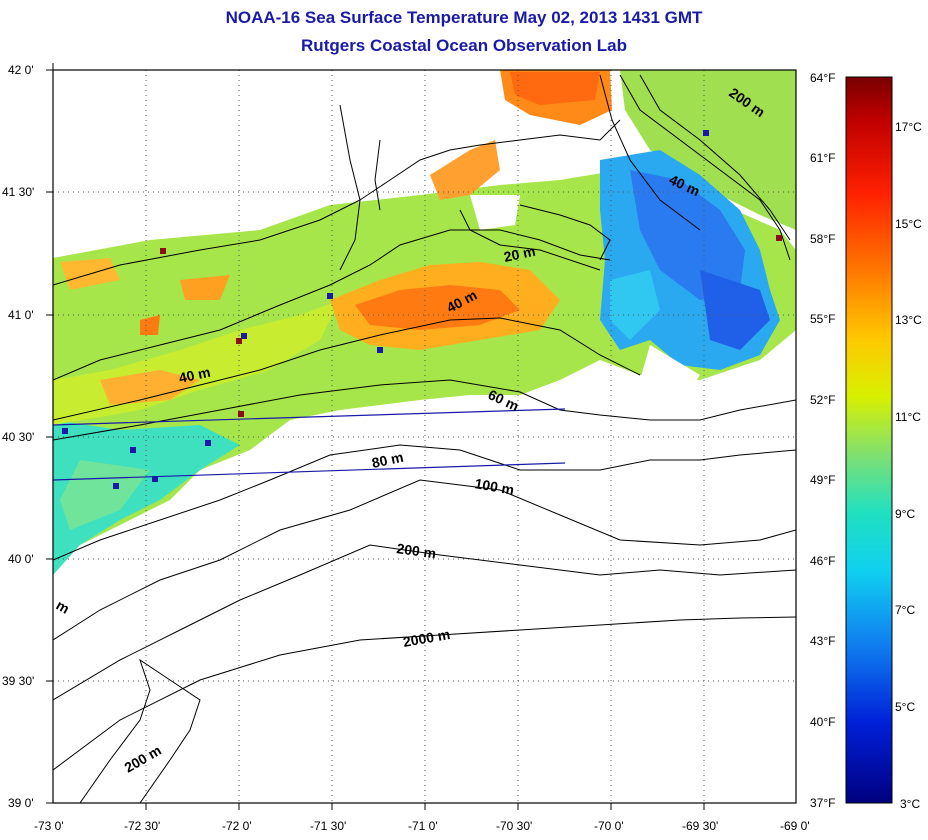 This screenshot has width=928, height=840. I want to click on lat-tick-label: 39 30', so click(18, 681).